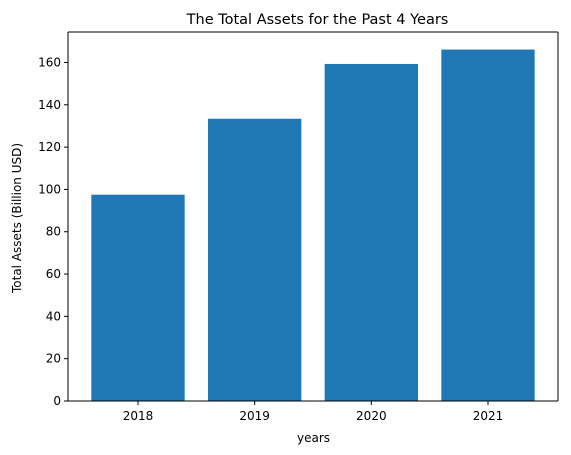 The width and height of the screenshot is (571, 455). Describe the element at coordinates (488, 225) in the screenshot. I see `bar-2021` at that location.